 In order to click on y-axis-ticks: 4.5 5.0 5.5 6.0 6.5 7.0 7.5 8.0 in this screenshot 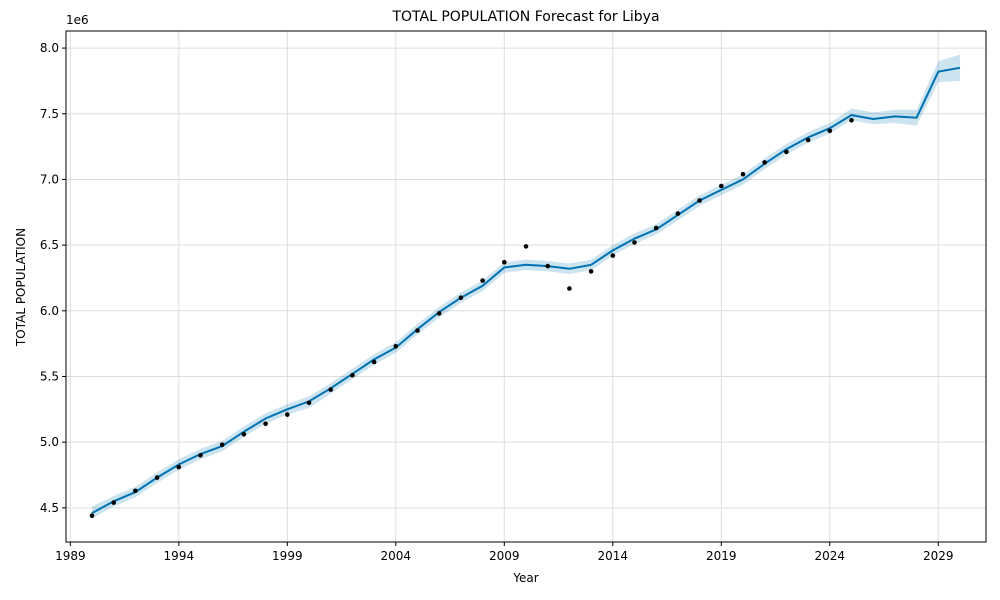, I will do `click(53, 278)`.